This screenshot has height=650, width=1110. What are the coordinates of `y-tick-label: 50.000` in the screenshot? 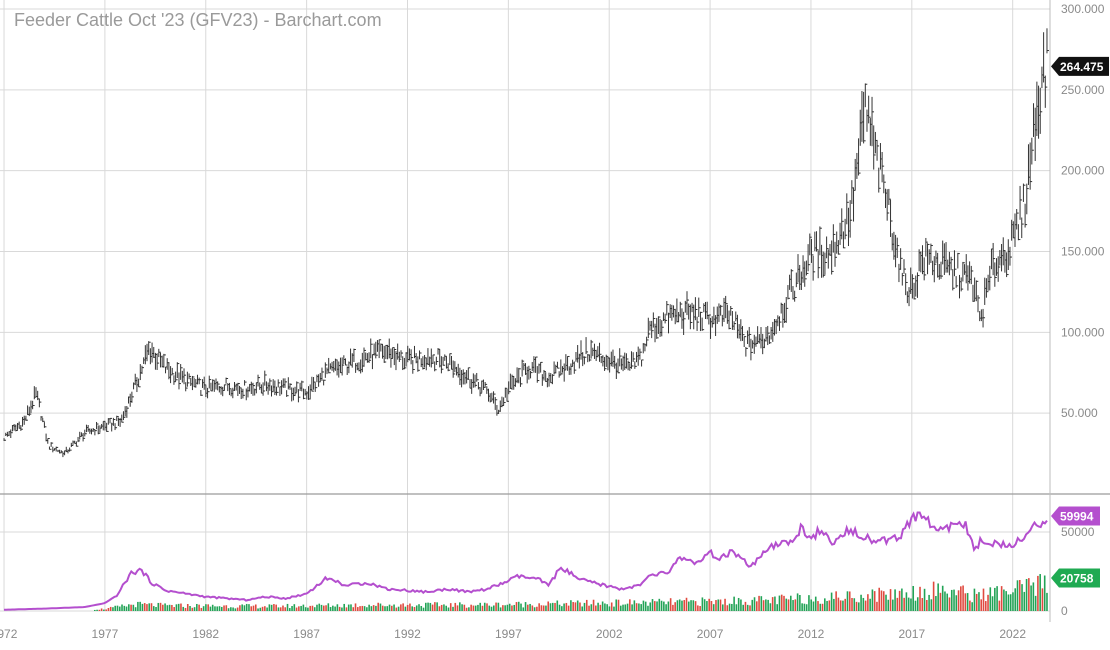 It's located at (1079, 413).